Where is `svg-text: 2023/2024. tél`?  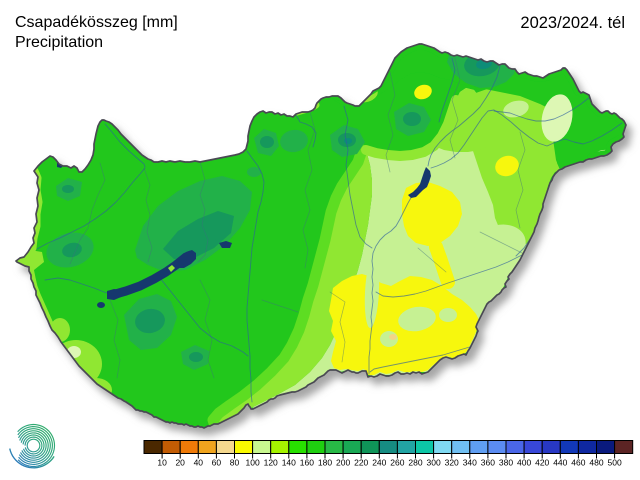 svg-text: 2023/2024. tél is located at coordinates (572, 23).